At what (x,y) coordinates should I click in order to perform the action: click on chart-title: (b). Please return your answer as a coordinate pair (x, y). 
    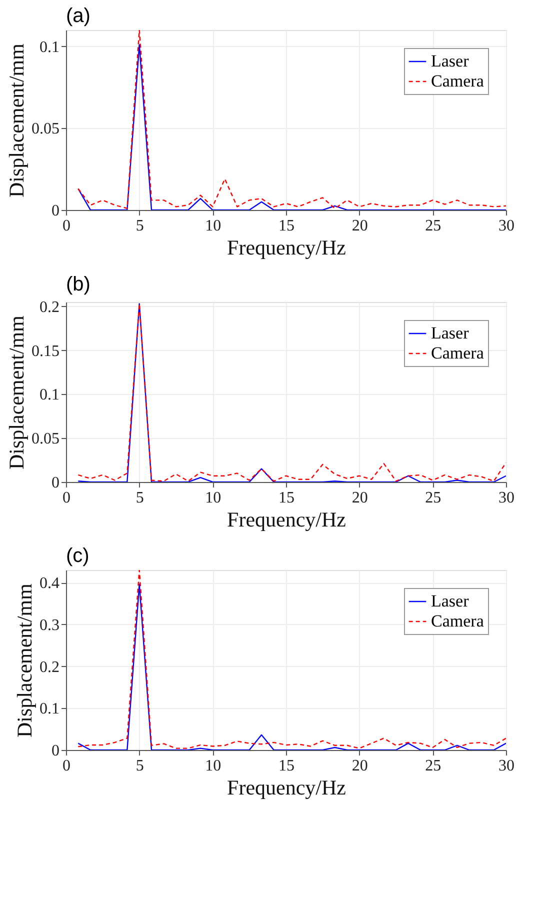
    Looking at the image, I should click on (78, 284).